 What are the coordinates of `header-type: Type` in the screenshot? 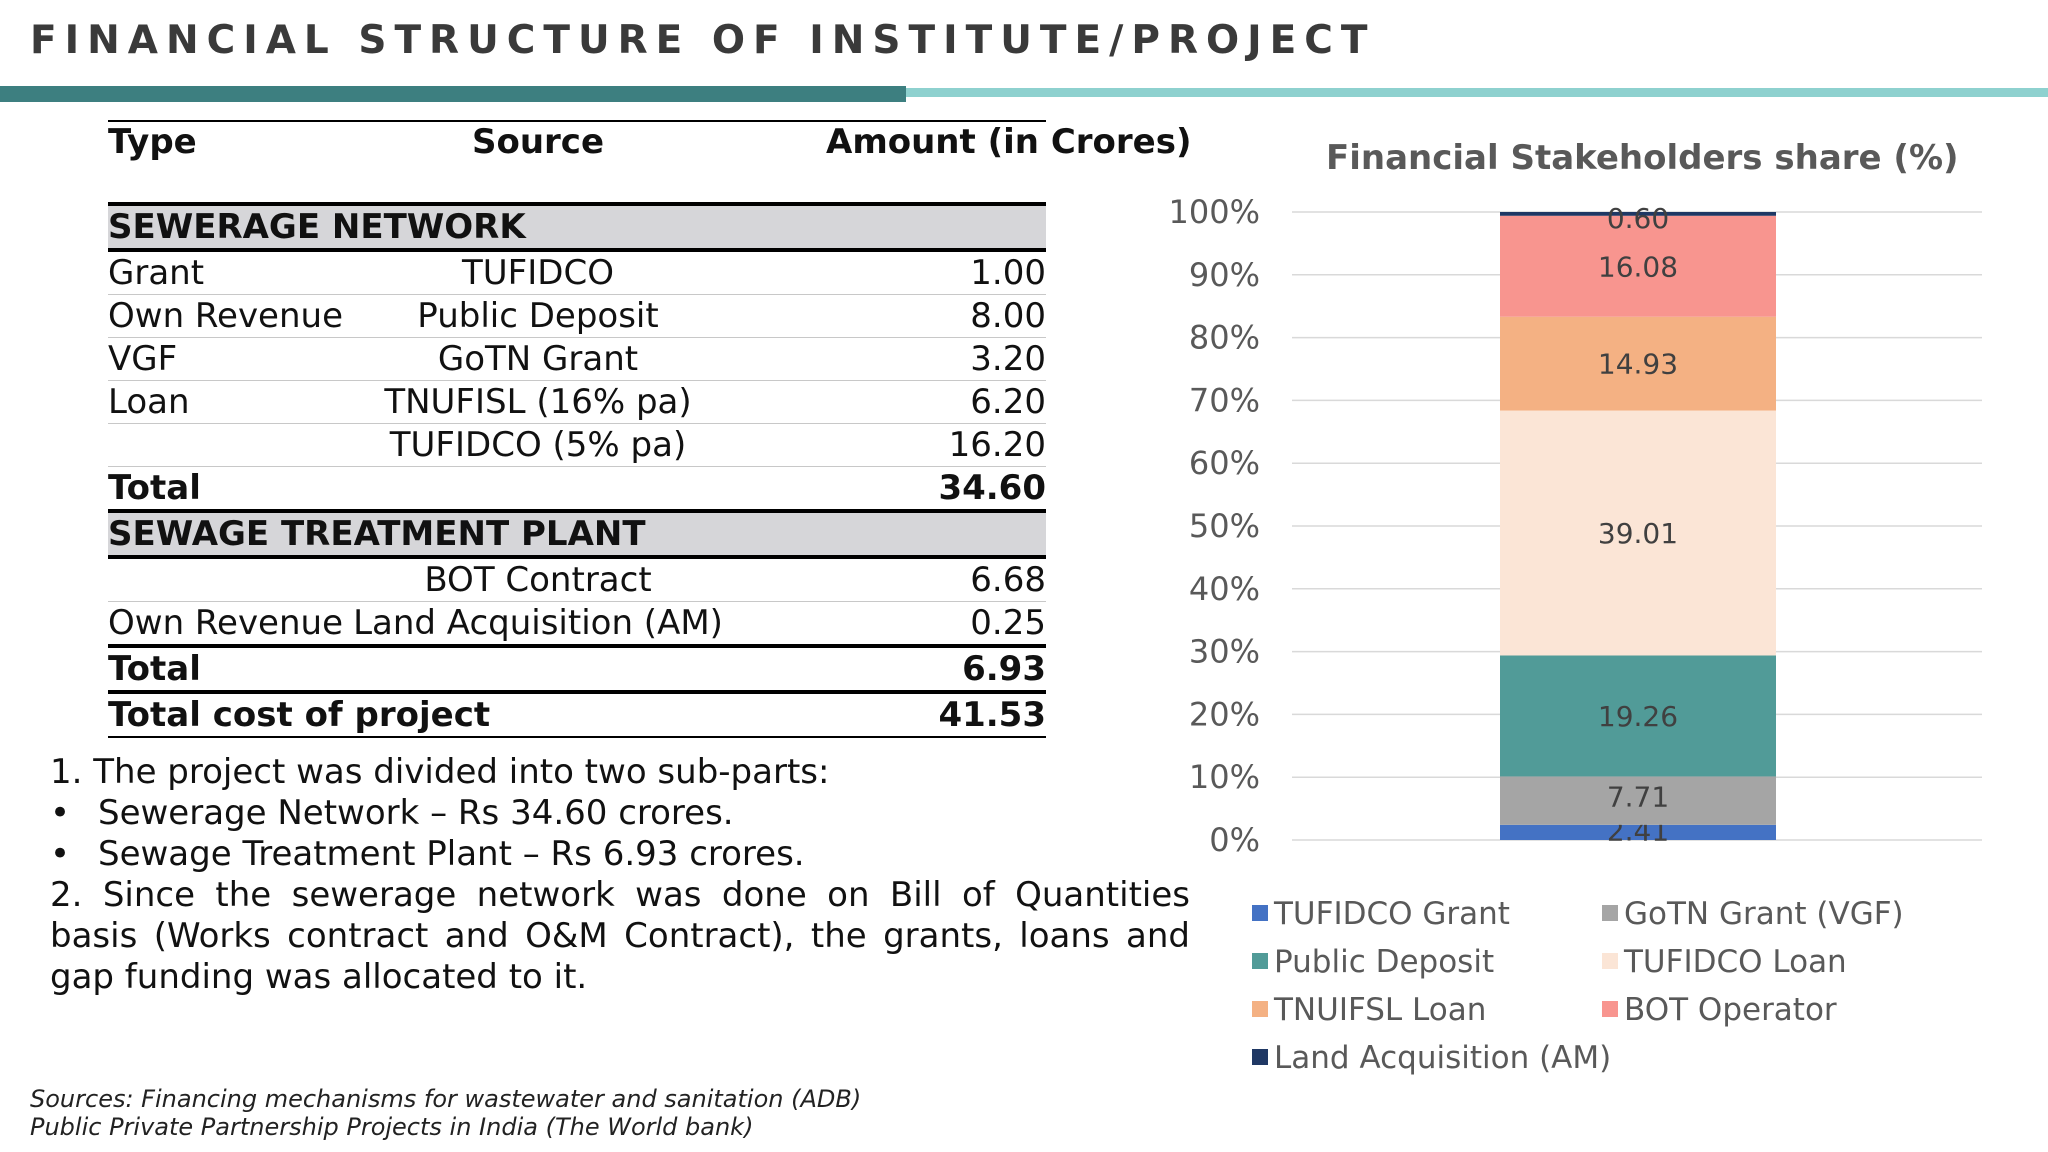 It's located at (152, 142).